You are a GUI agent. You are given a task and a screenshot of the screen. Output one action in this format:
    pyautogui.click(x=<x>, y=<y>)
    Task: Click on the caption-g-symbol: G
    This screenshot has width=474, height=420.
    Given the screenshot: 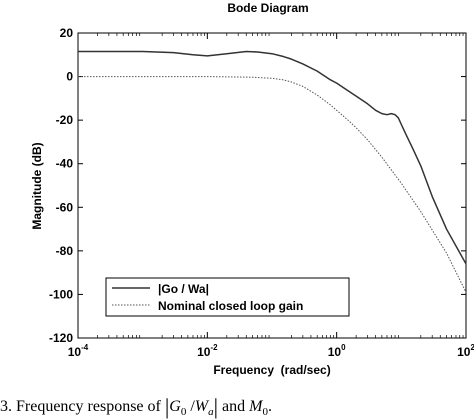 What is the action you would take?
    pyautogui.click(x=175, y=406)
    